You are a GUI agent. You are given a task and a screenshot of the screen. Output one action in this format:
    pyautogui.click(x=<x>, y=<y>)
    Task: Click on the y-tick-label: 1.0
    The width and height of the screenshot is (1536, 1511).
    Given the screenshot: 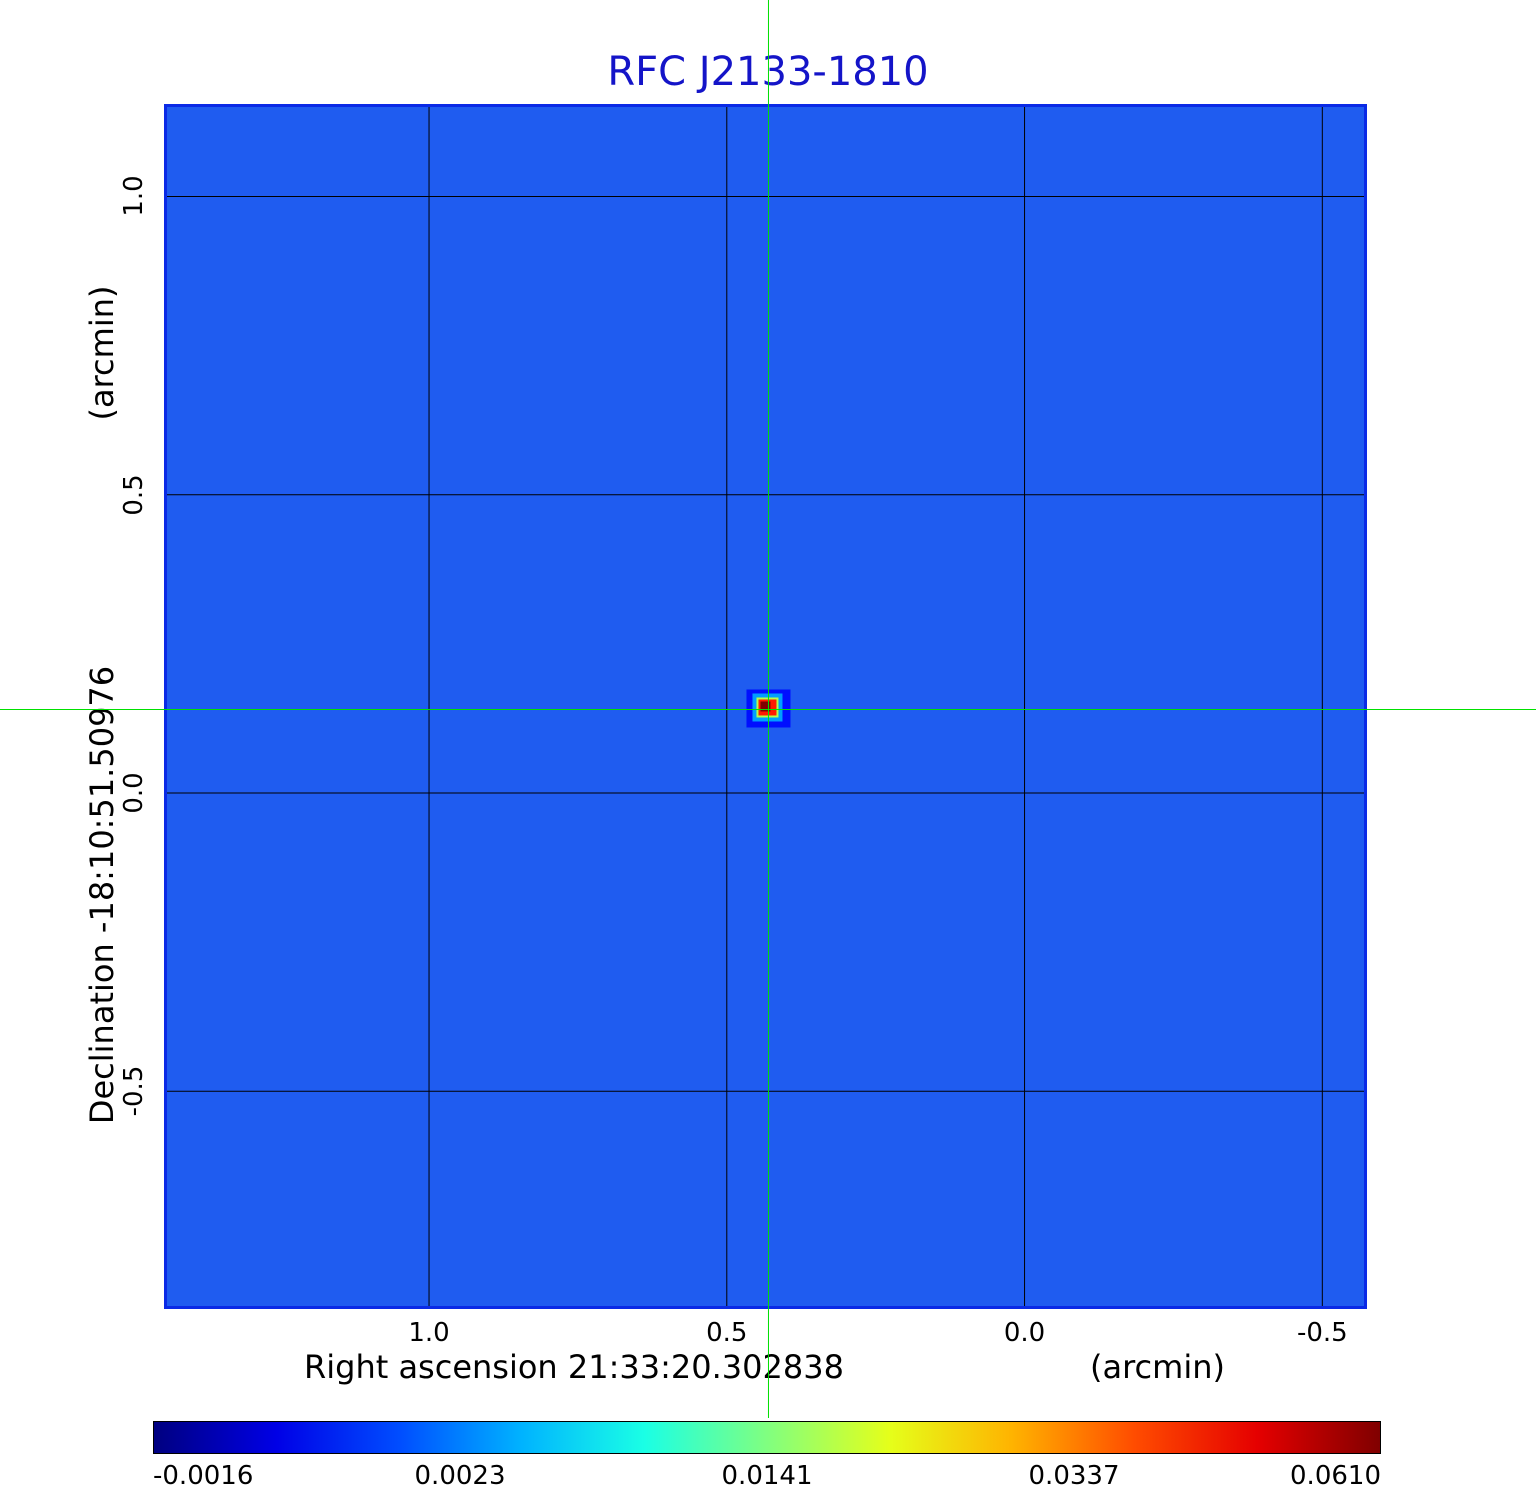 What is the action you would take?
    pyautogui.click(x=134, y=196)
    